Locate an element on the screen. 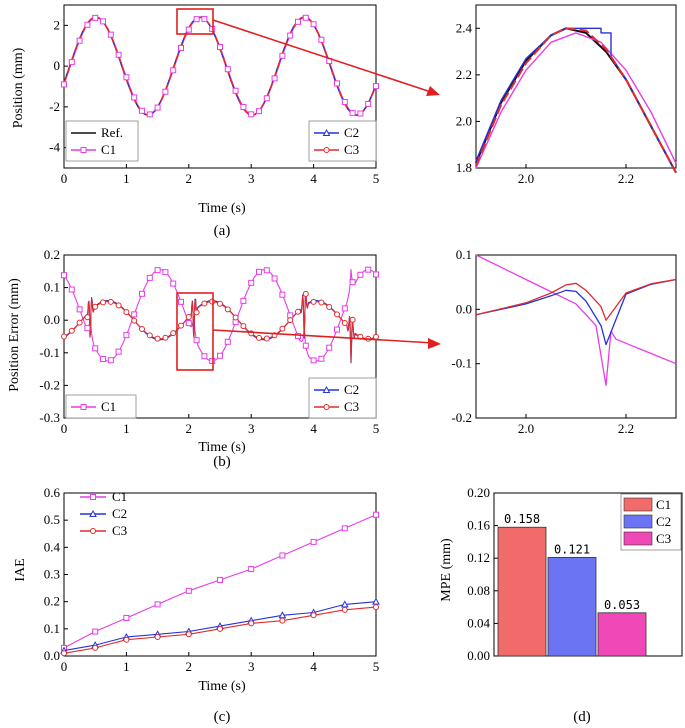 The width and height of the screenshot is (685, 728). panel-a-xtick-label: 5 is located at coordinates (376, 178).